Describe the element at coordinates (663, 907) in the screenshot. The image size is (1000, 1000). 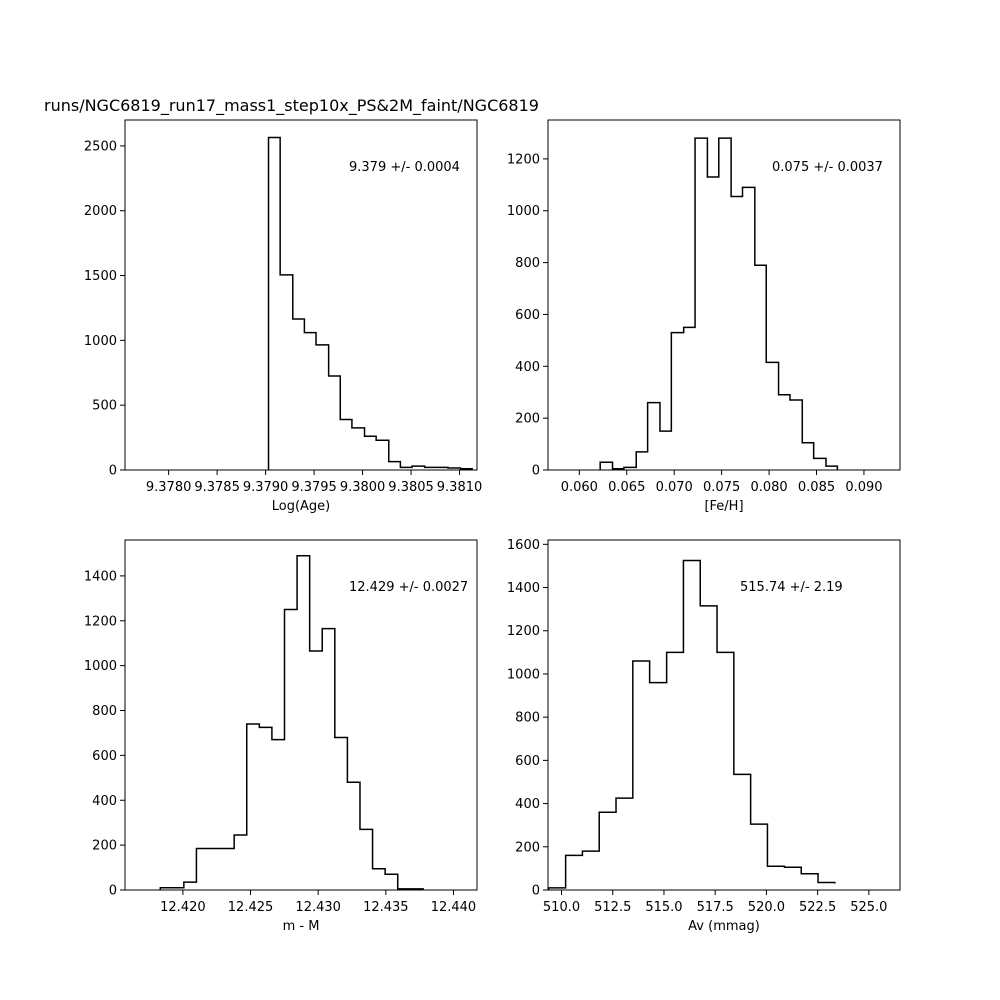
I see `x-tick-label: 515.0` at that location.